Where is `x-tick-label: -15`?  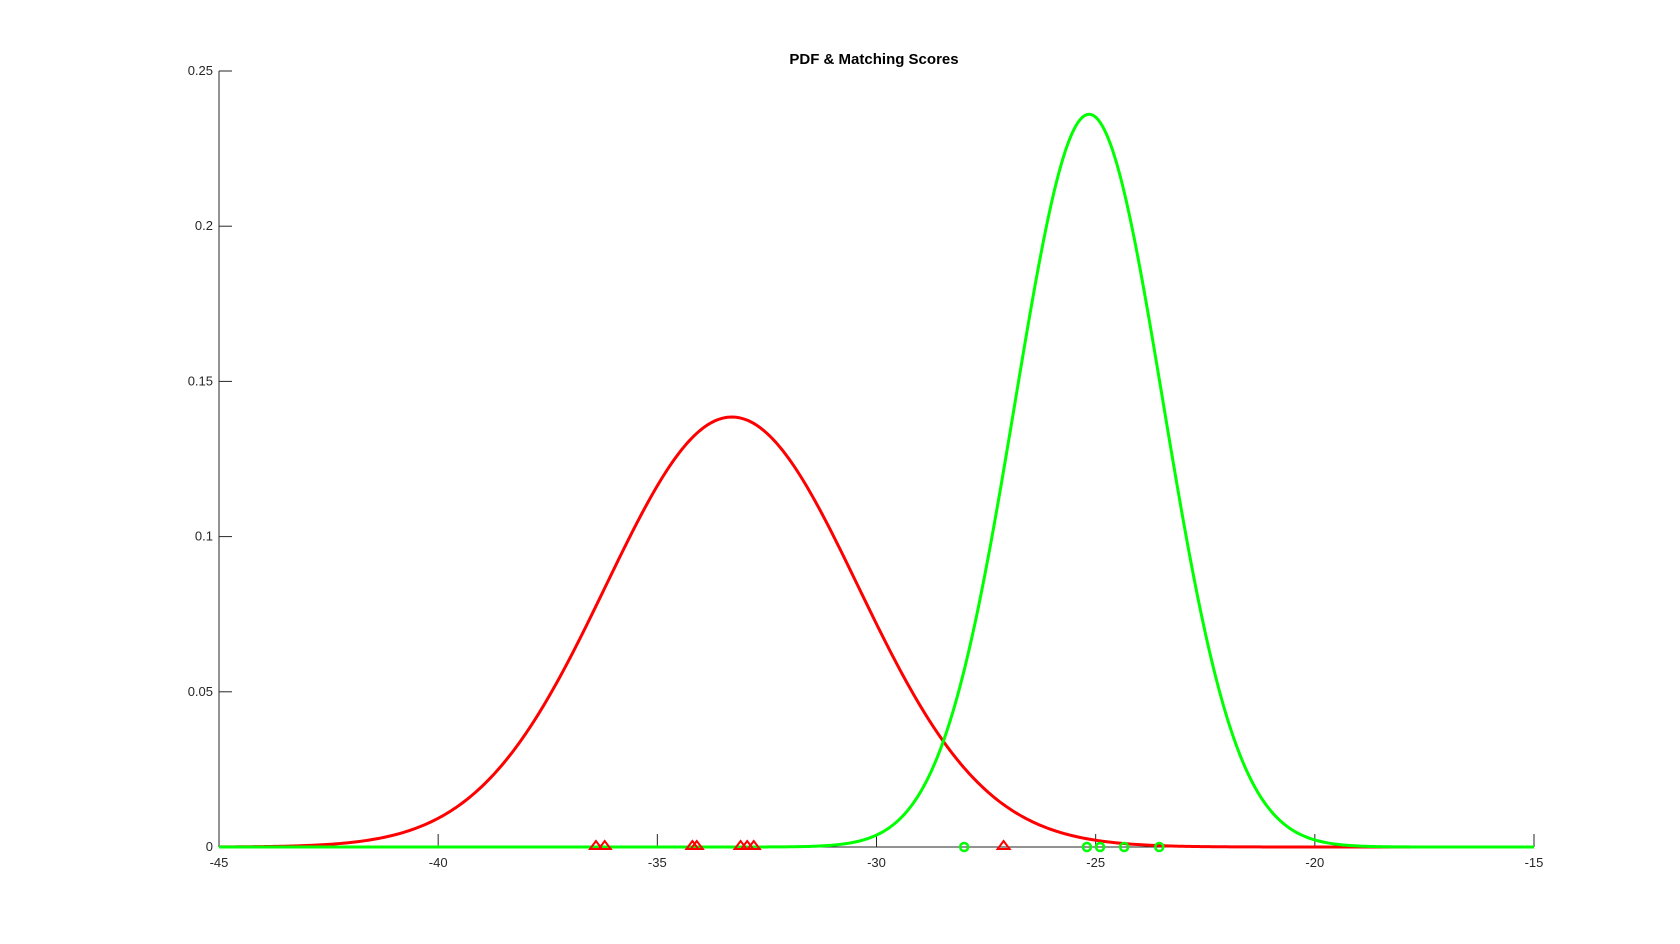 x-tick-label: -15 is located at coordinates (1534, 862).